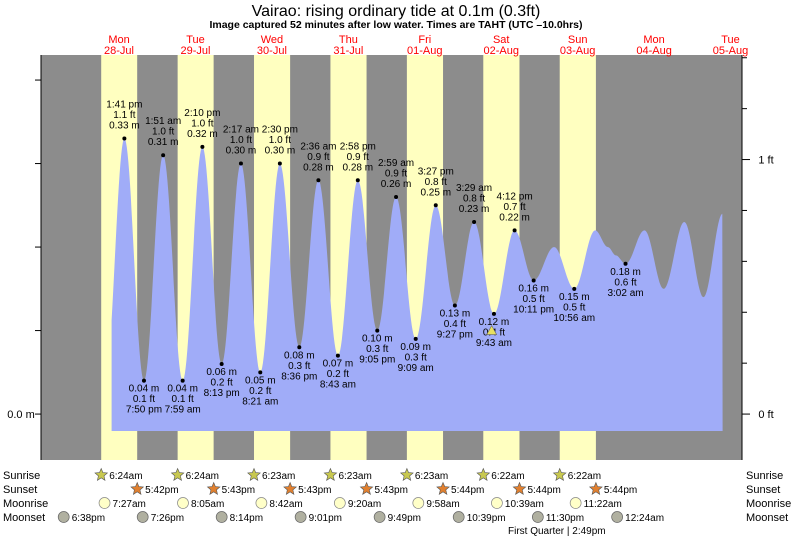  What do you see at coordinates (574, 307) in the screenshot?
I see `low-tide-label: 0.5 ft` at bounding box center [574, 307].